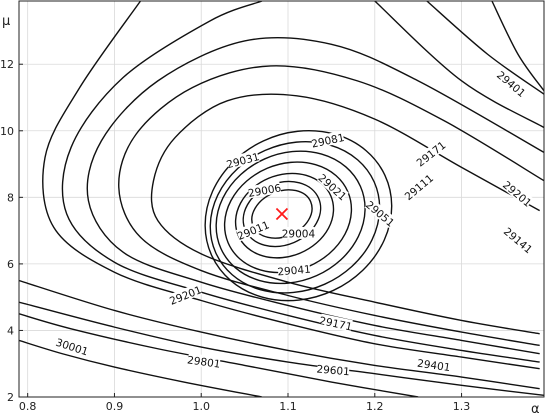 The image size is (550, 417). What do you see at coordinates (10, 330) in the screenshot?
I see `y-tick-label: 4` at bounding box center [10, 330].